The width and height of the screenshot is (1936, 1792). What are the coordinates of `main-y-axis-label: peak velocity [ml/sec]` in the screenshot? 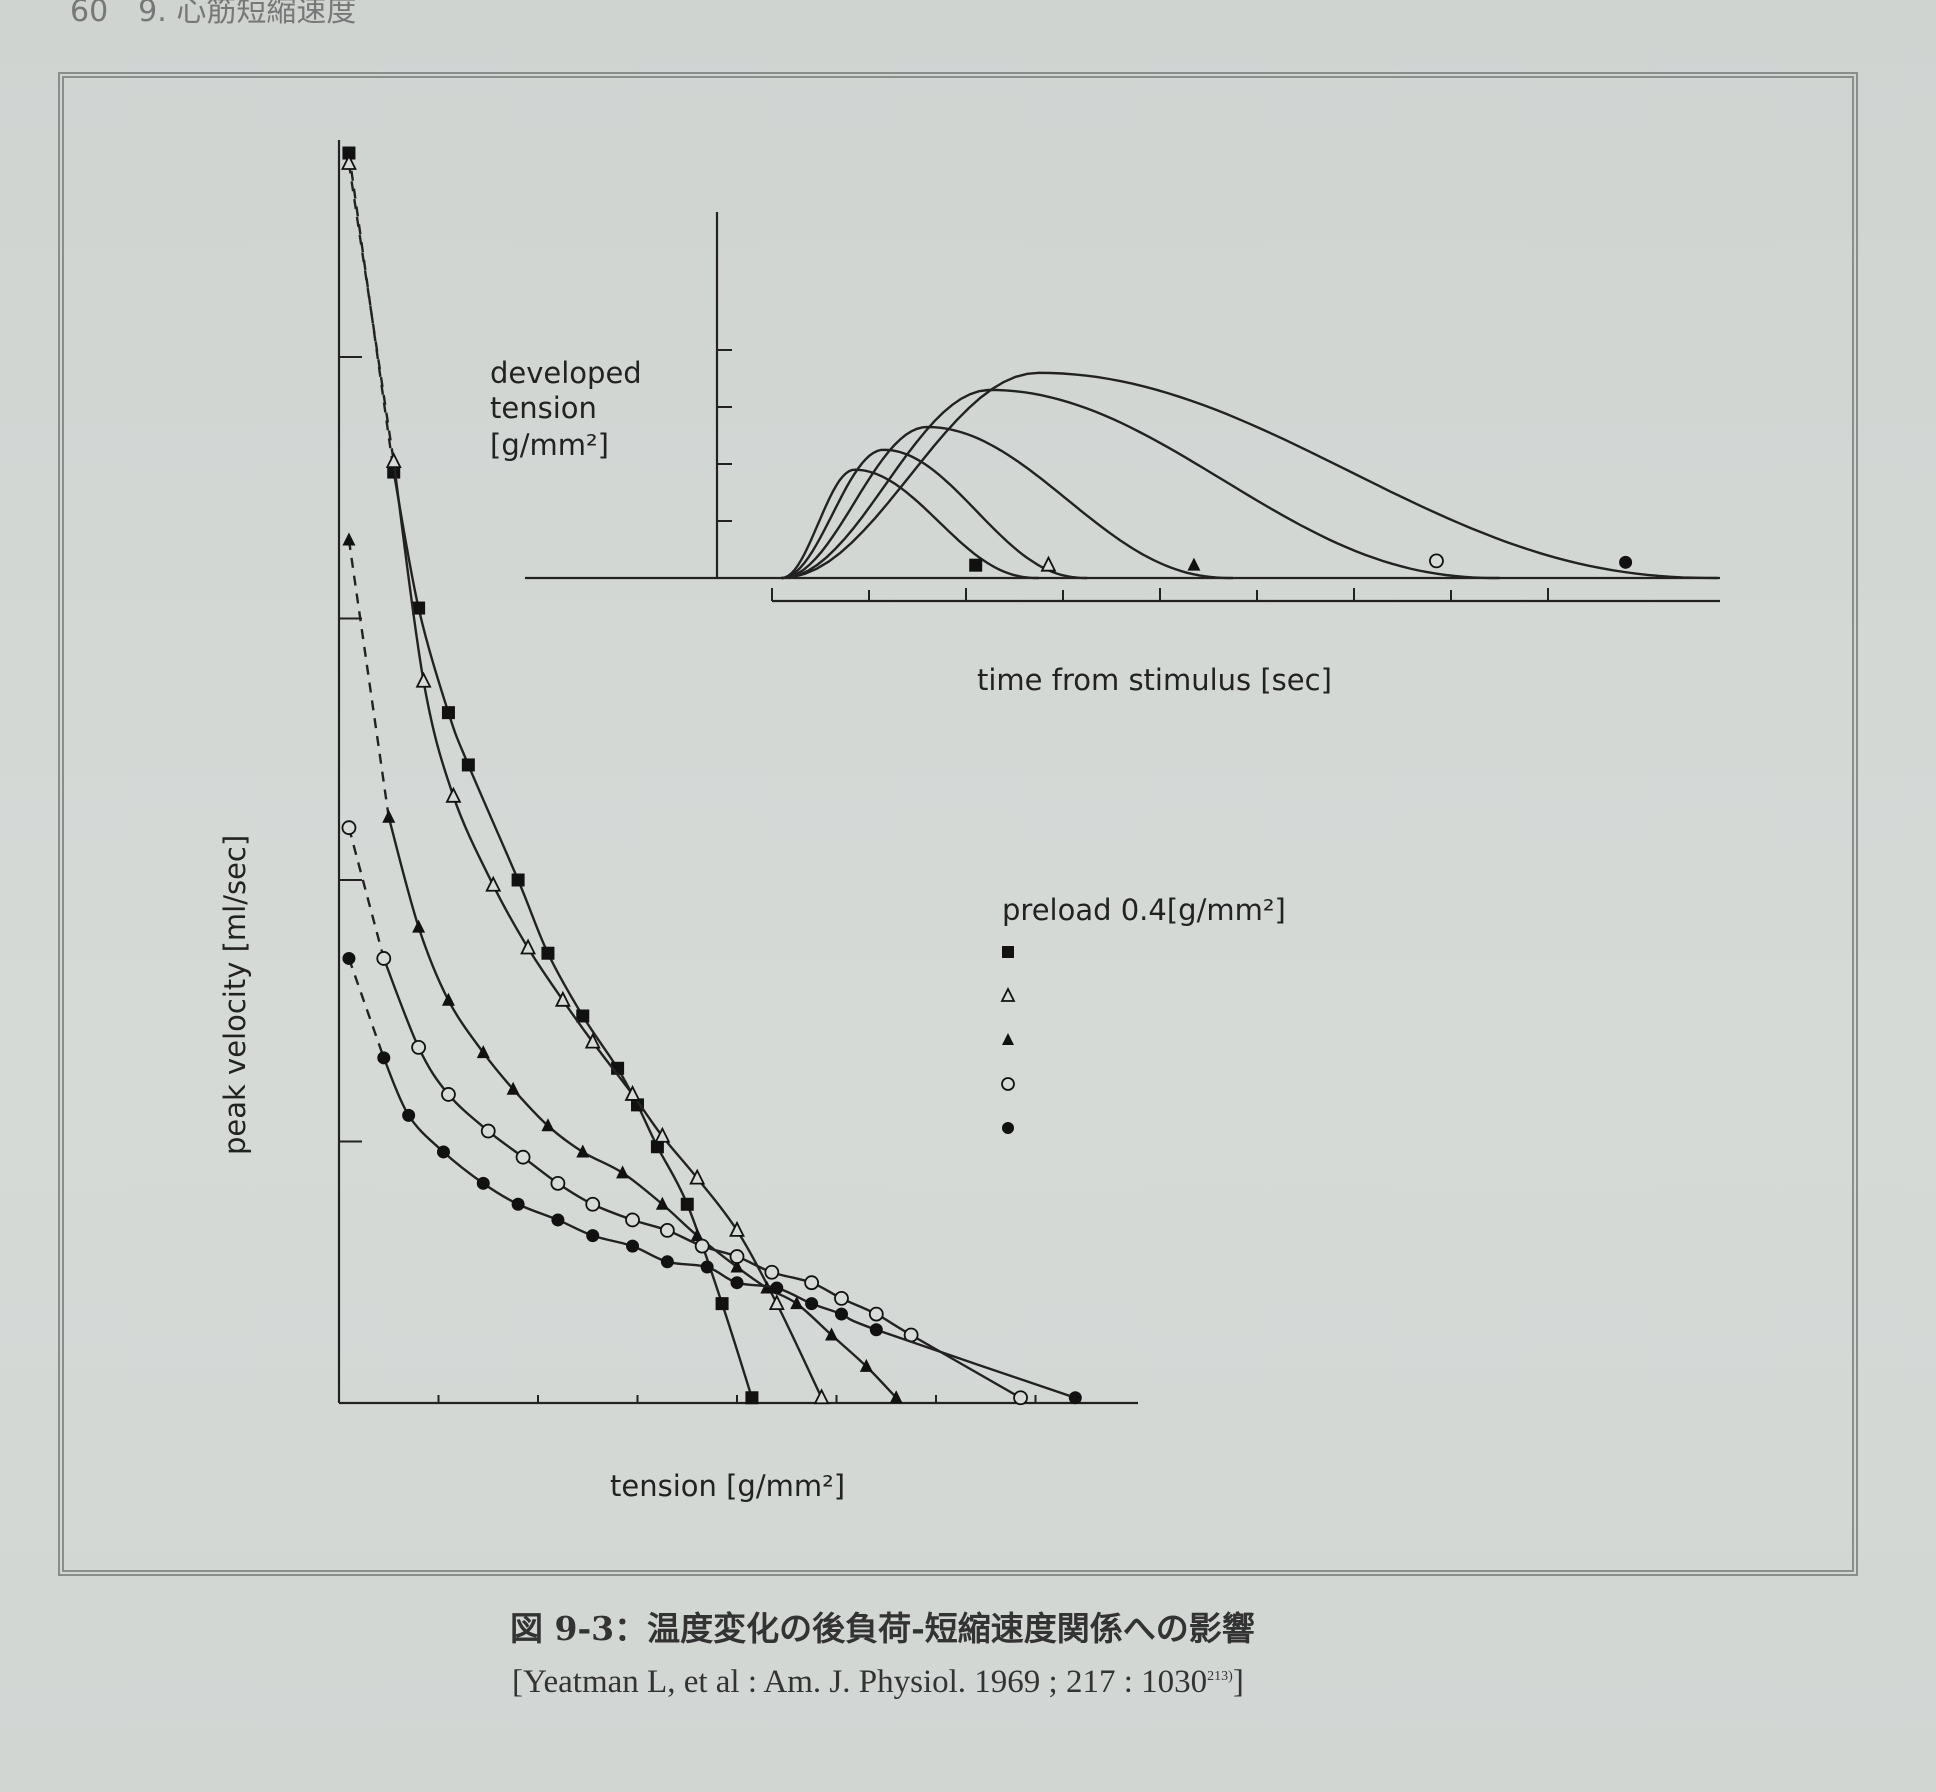 It's located at (235, 995).